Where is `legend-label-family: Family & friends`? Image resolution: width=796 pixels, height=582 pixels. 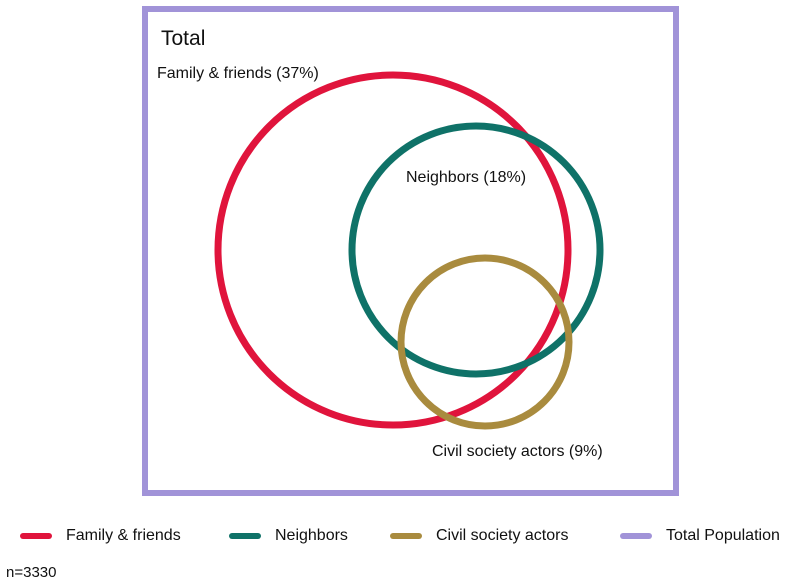 legend-label-family: Family & friends is located at coordinates (123, 535).